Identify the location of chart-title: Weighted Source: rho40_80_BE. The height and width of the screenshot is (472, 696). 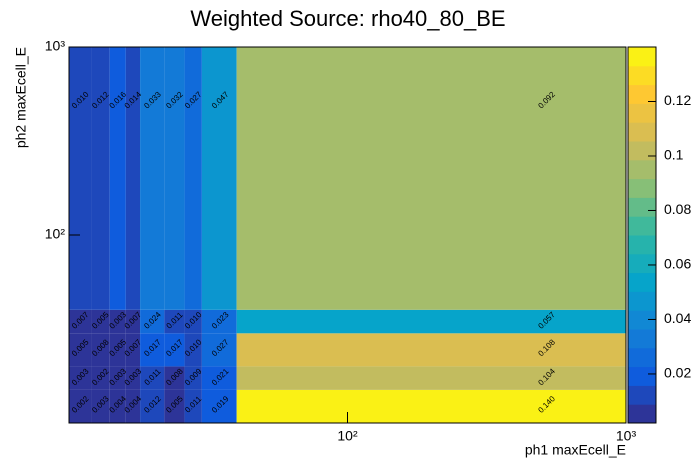
(347, 18).